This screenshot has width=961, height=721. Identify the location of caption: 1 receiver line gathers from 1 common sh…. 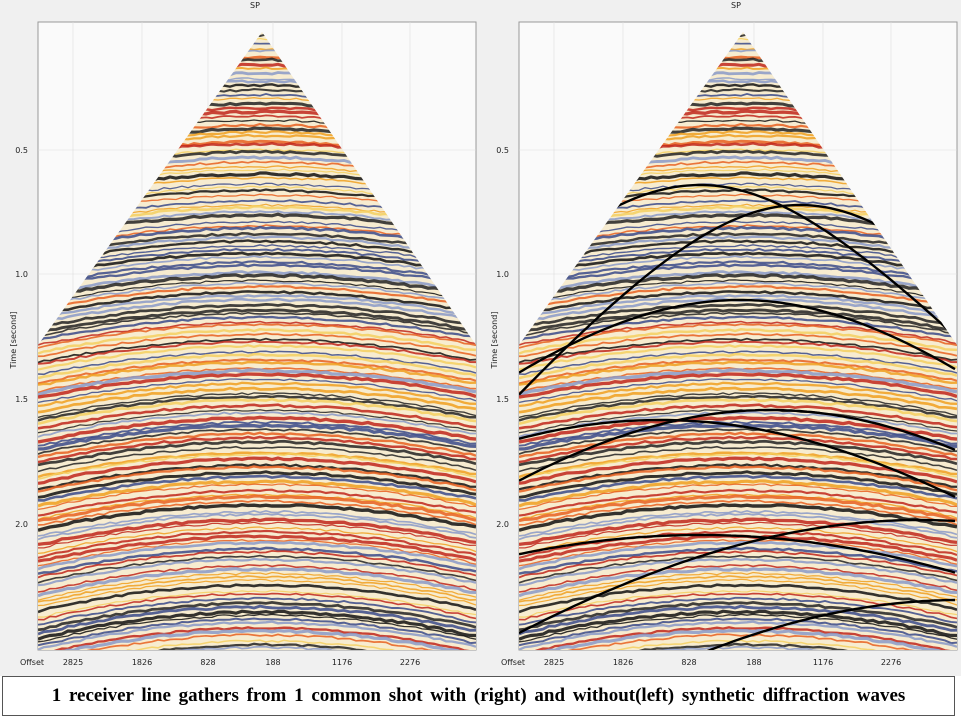
(478, 696).